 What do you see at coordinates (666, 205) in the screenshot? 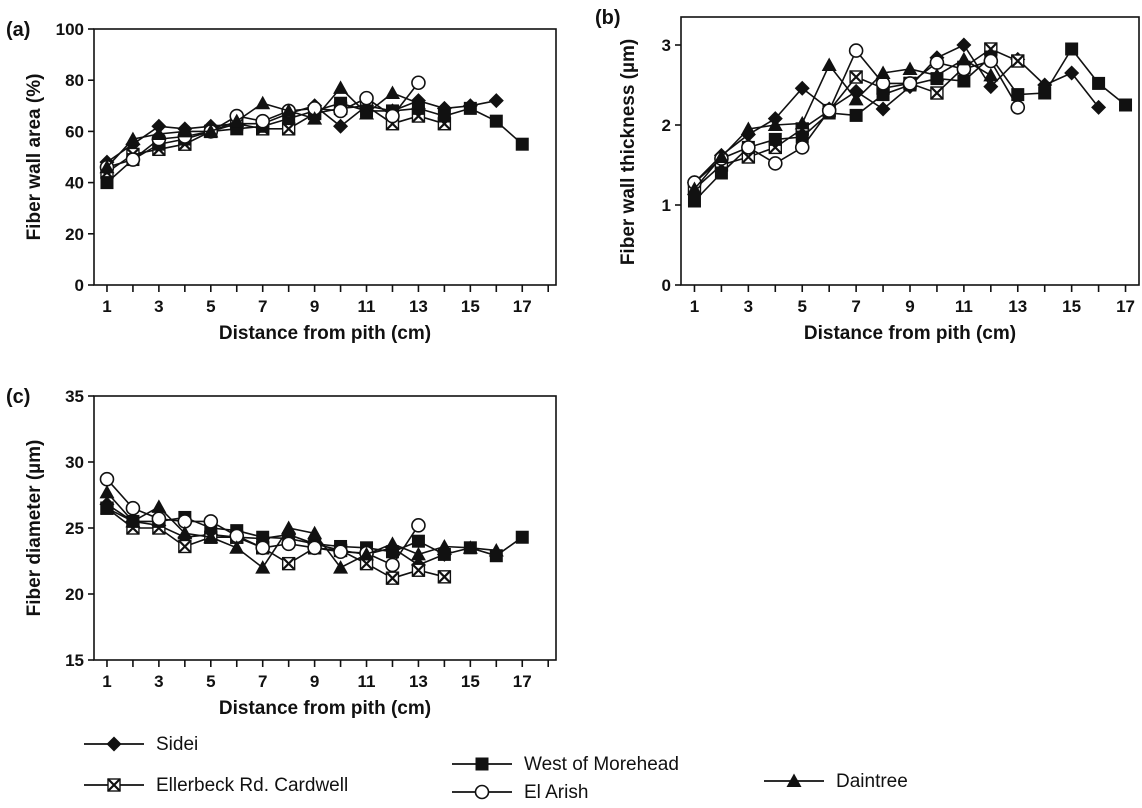
I see `y-tick-label: 1` at bounding box center [666, 205].